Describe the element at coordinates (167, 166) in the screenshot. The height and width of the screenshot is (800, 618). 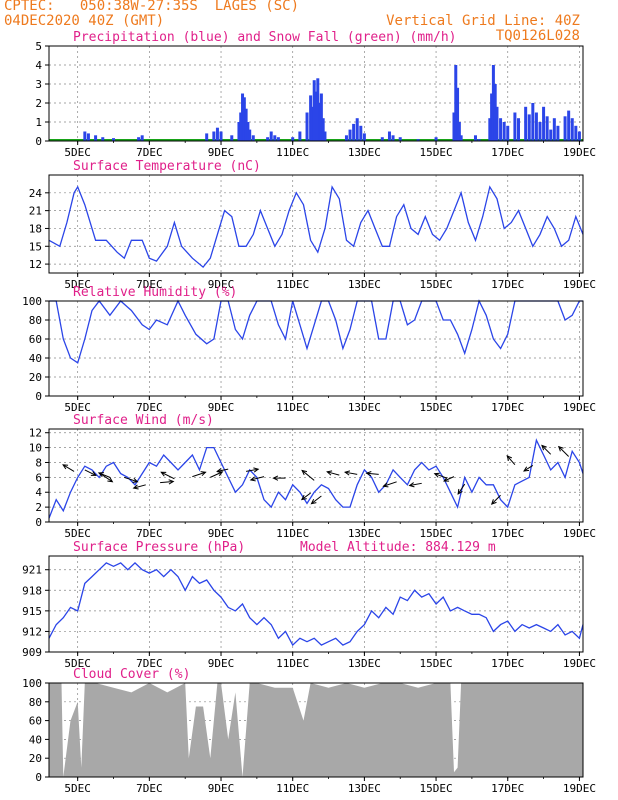
I see `panel-title: Surface Temperature (nC)` at that location.